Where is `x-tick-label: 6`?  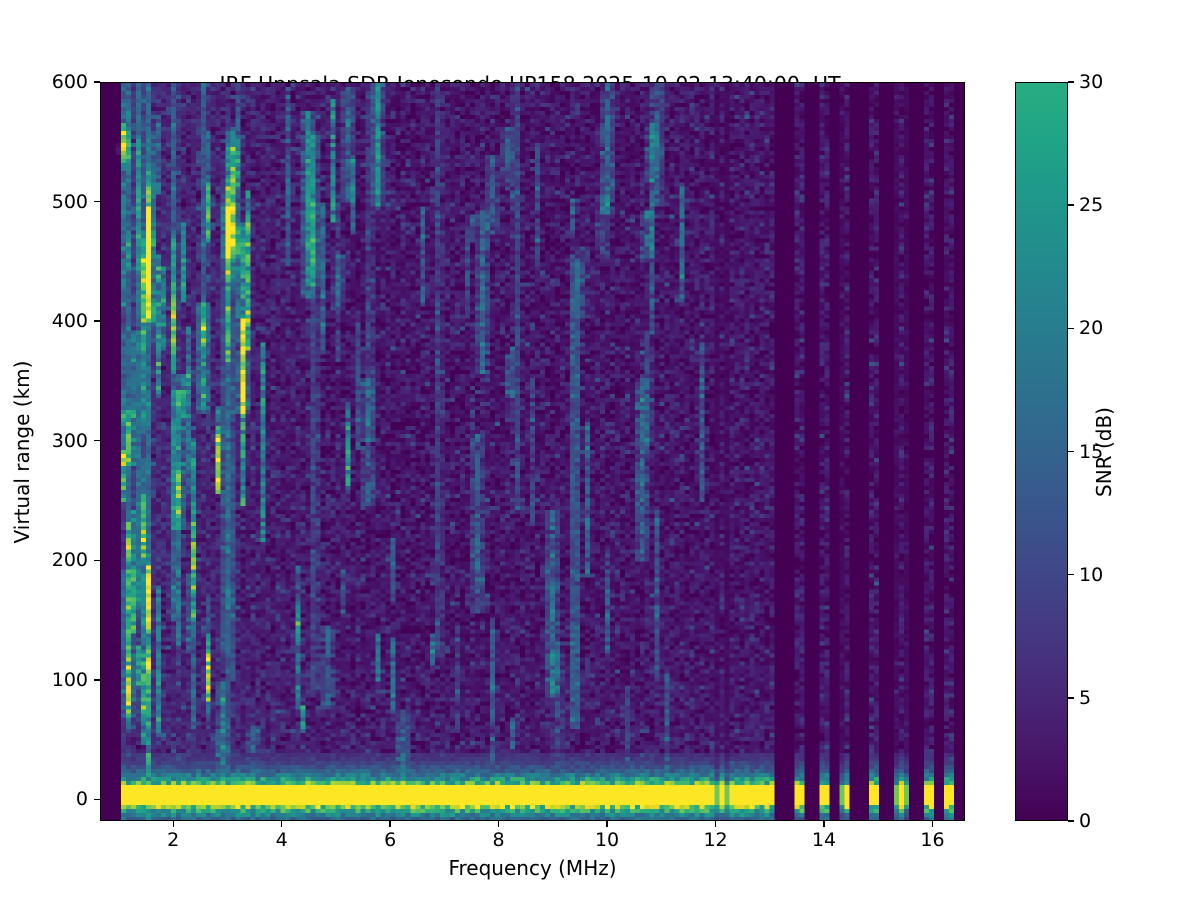 x-tick-label: 6 is located at coordinates (390, 840).